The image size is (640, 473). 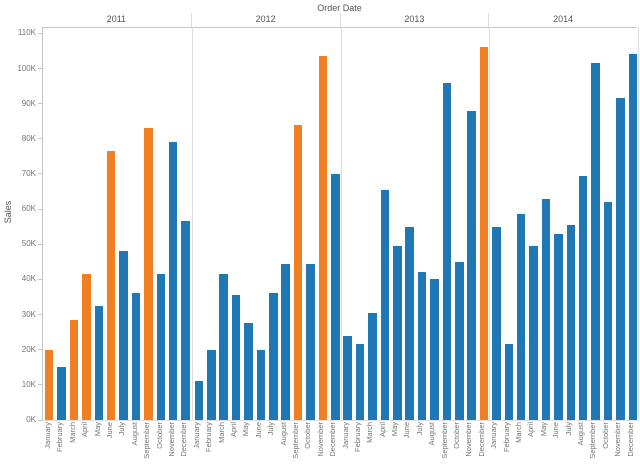 What do you see at coordinates (494, 435) in the screenshot?
I see `month-label-2014-January: January` at bounding box center [494, 435].